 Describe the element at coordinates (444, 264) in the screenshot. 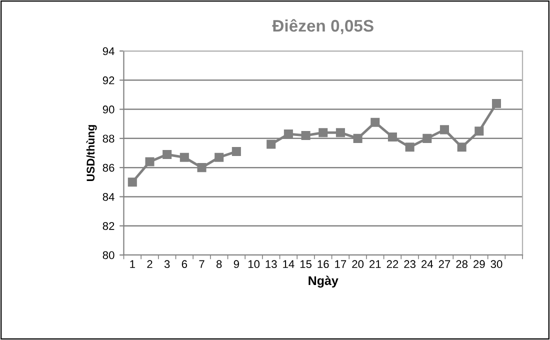

I see `x-tick-label: 27` at that location.